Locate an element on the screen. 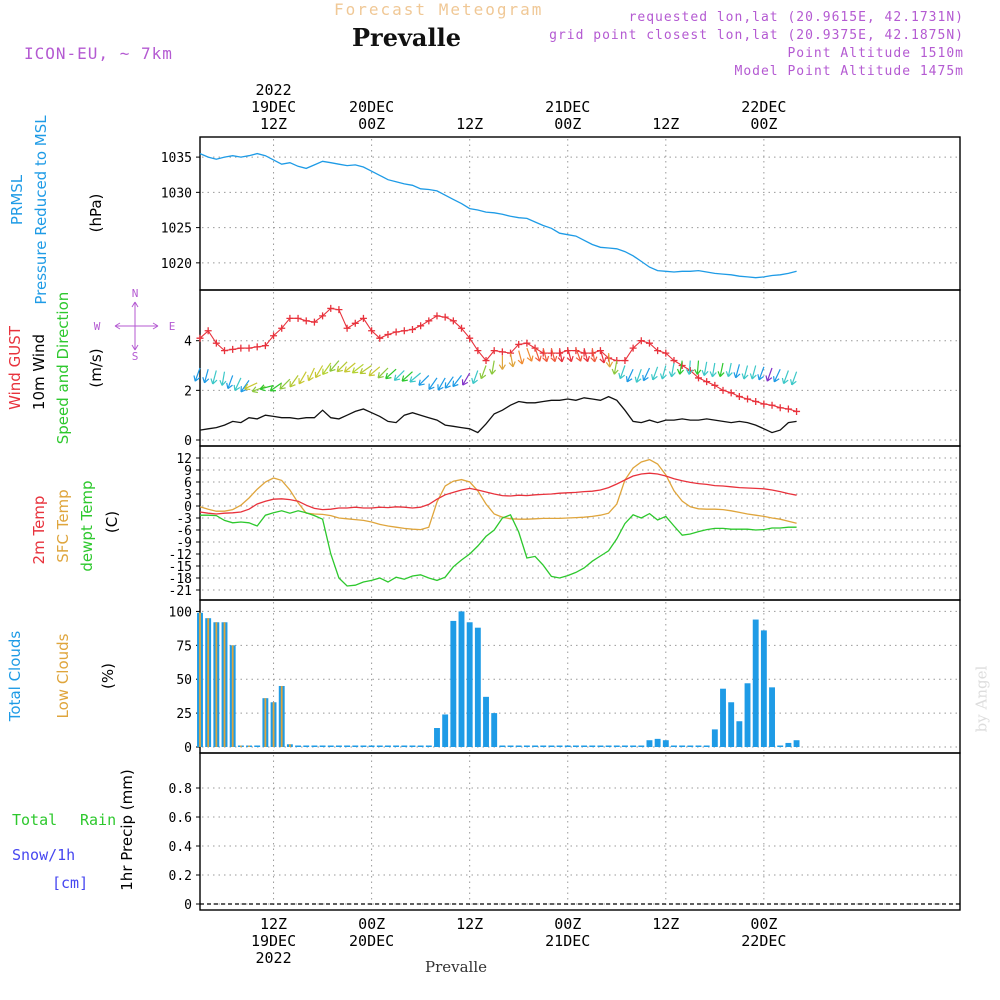  y-tick-label: 4 is located at coordinates (188, 342).